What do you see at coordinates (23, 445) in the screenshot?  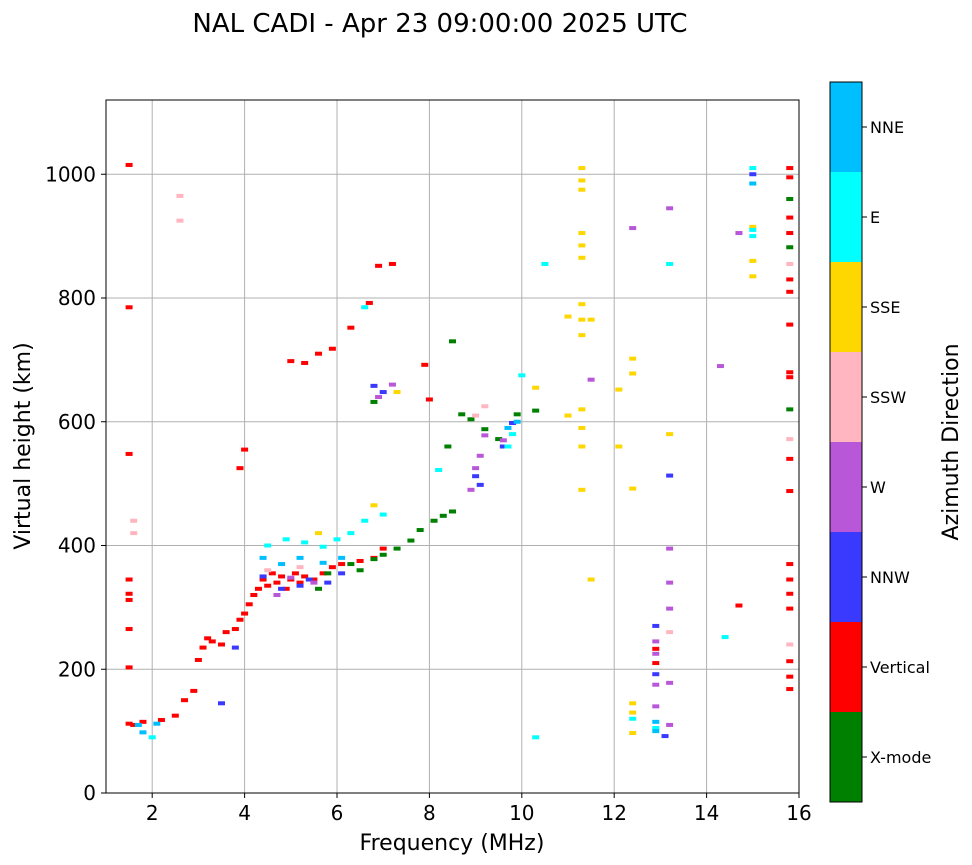 I see `y-axis-label: Virtual height (km)` at bounding box center [23, 445].